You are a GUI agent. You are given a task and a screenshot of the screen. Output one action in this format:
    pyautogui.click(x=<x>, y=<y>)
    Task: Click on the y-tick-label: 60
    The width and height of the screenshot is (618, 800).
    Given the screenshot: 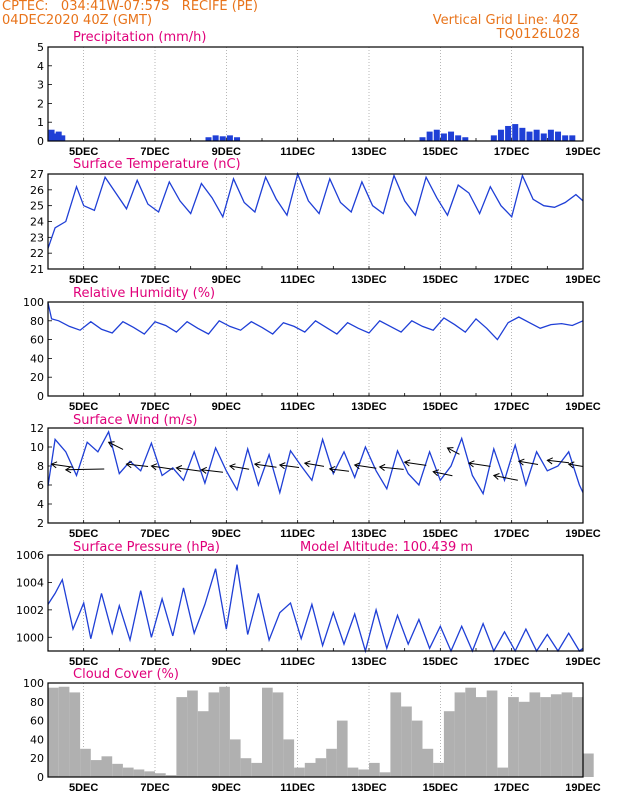 What is the action you would take?
    pyautogui.click(x=37, y=340)
    